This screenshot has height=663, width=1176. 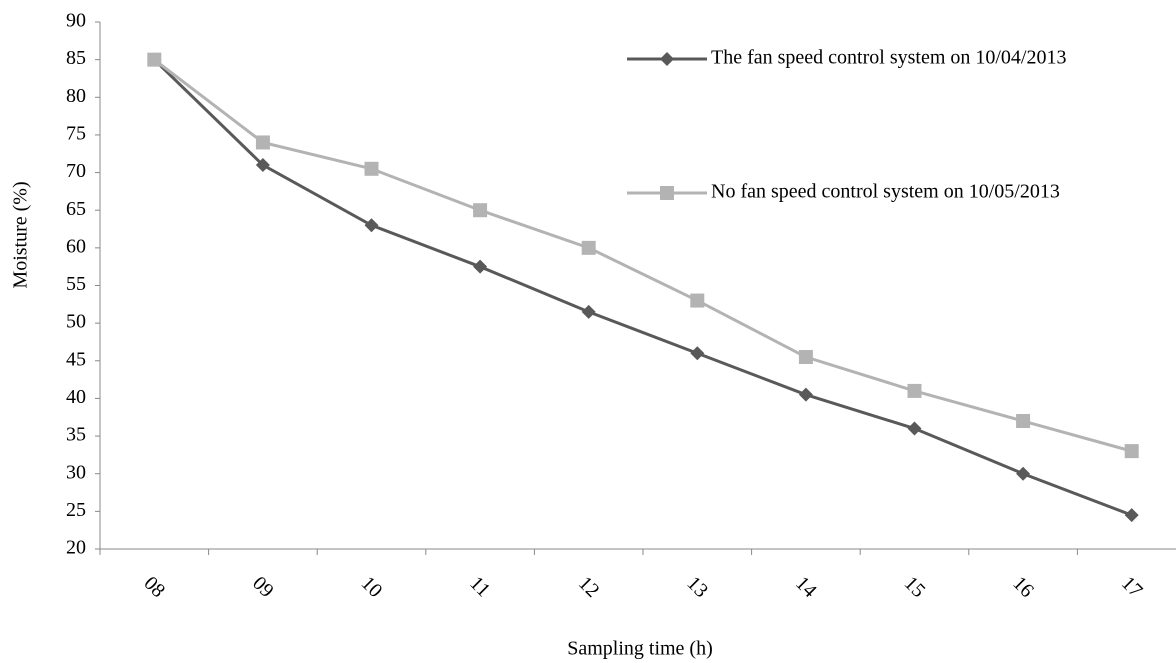 What do you see at coordinates (1132, 587) in the screenshot?
I see `x-tick-label: 17` at bounding box center [1132, 587].